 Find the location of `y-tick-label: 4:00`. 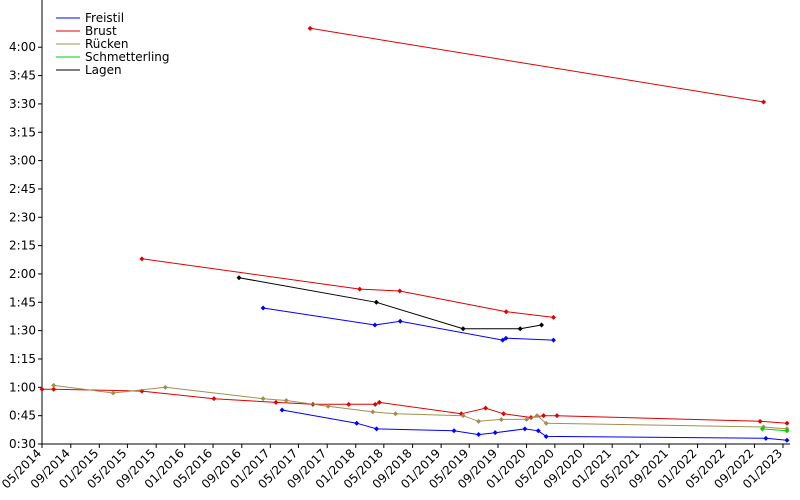

y-tick-label: 4:00 is located at coordinates (22, 47).